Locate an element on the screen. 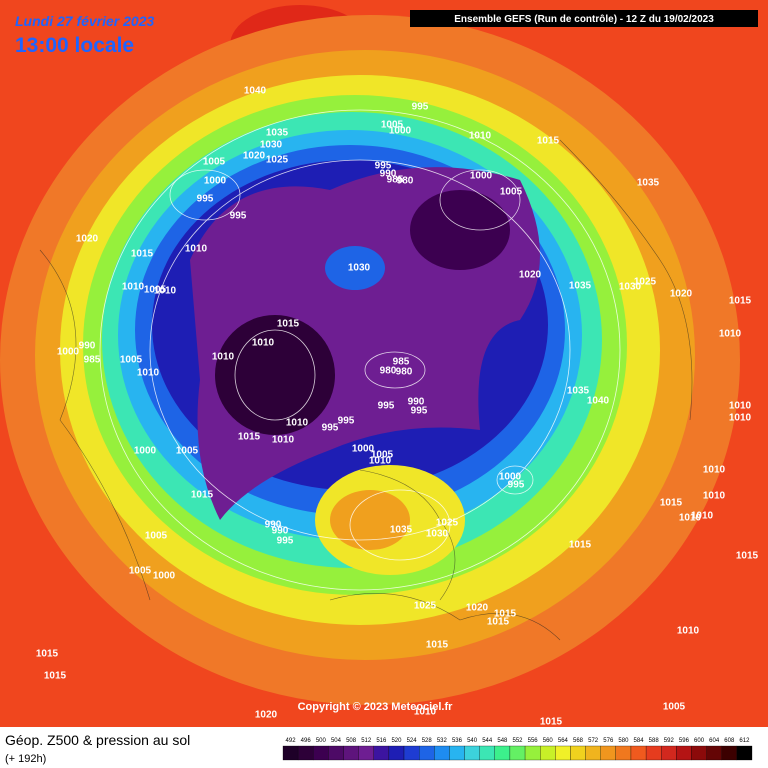  colorbar-label: 588 is located at coordinates (654, 741).